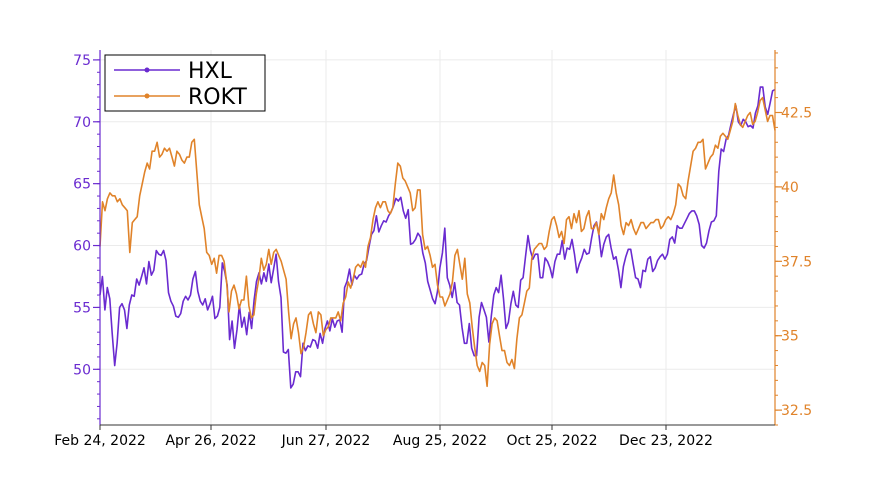 The height and width of the screenshot is (486, 875). What do you see at coordinates (552, 441) in the screenshot?
I see `x-tick-label: Oct 25, 2022` at bounding box center [552, 441].